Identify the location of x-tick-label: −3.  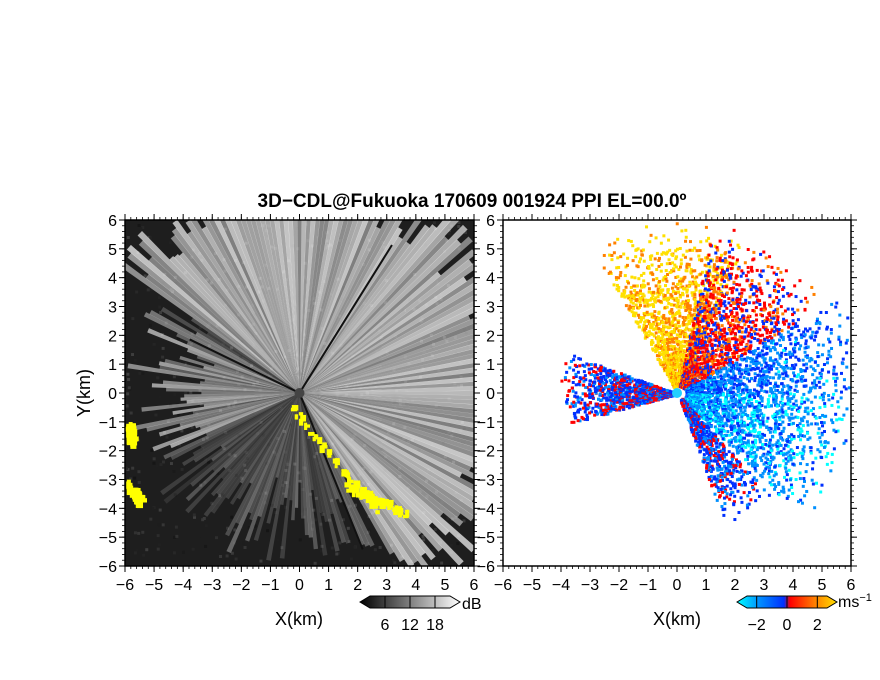
(212, 585).